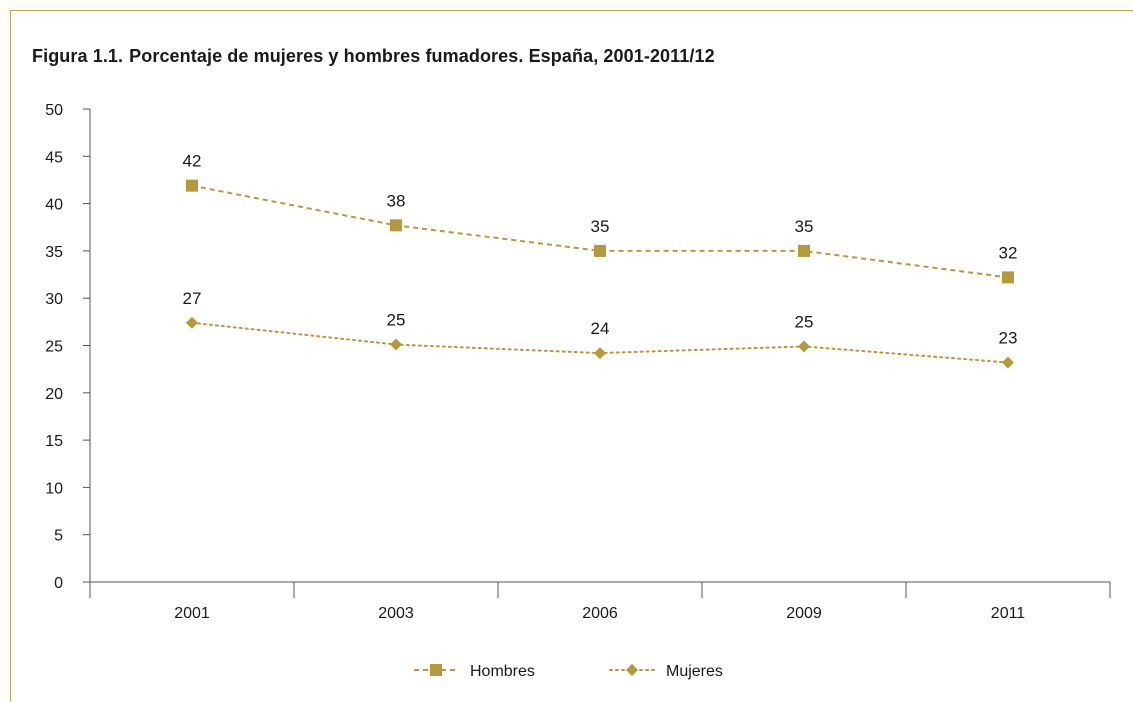 This screenshot has width=1133, height=702. What do you see at coordinates (54, 110) in the screenshot?
I see `y-tick-label: 50` at bounding box center [54, 110].